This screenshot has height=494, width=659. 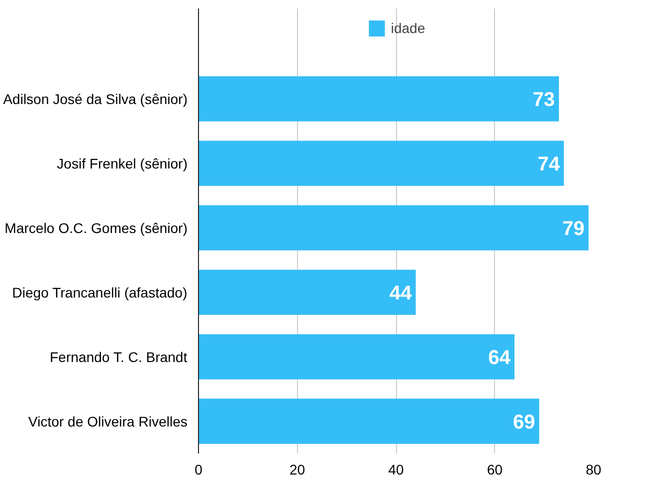 What do you see at coordinates (95, 98) in the screenshot?
I see `y-tick-label: Adilson José da Silva (sênior)` at bounding box center [95, 98].